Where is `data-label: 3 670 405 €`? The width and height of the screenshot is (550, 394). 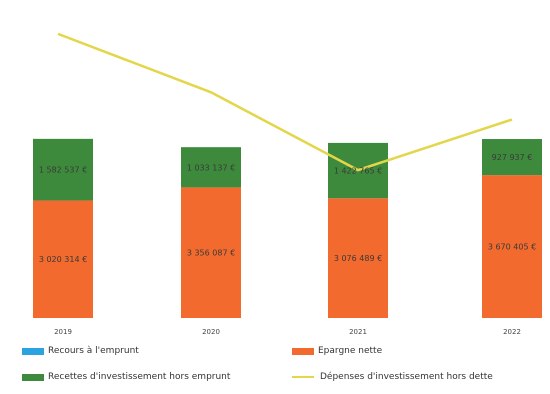 data-label: 3 670 405 € is located at coordinates (512, 247).